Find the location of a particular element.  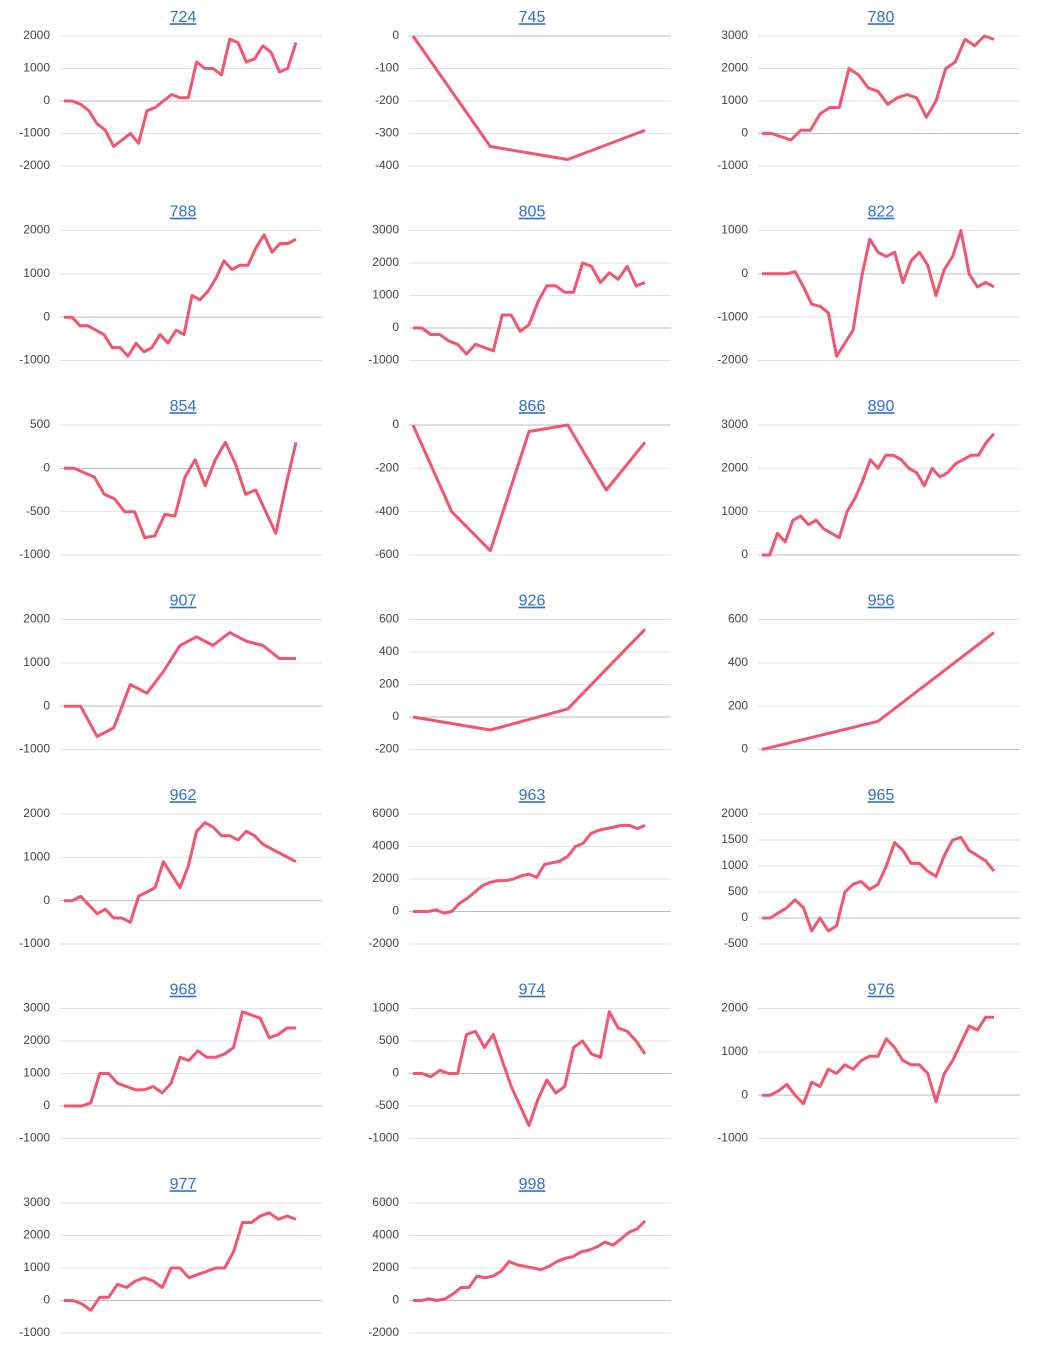

y-tick-label: 400 is located at coordinates (389, 651).